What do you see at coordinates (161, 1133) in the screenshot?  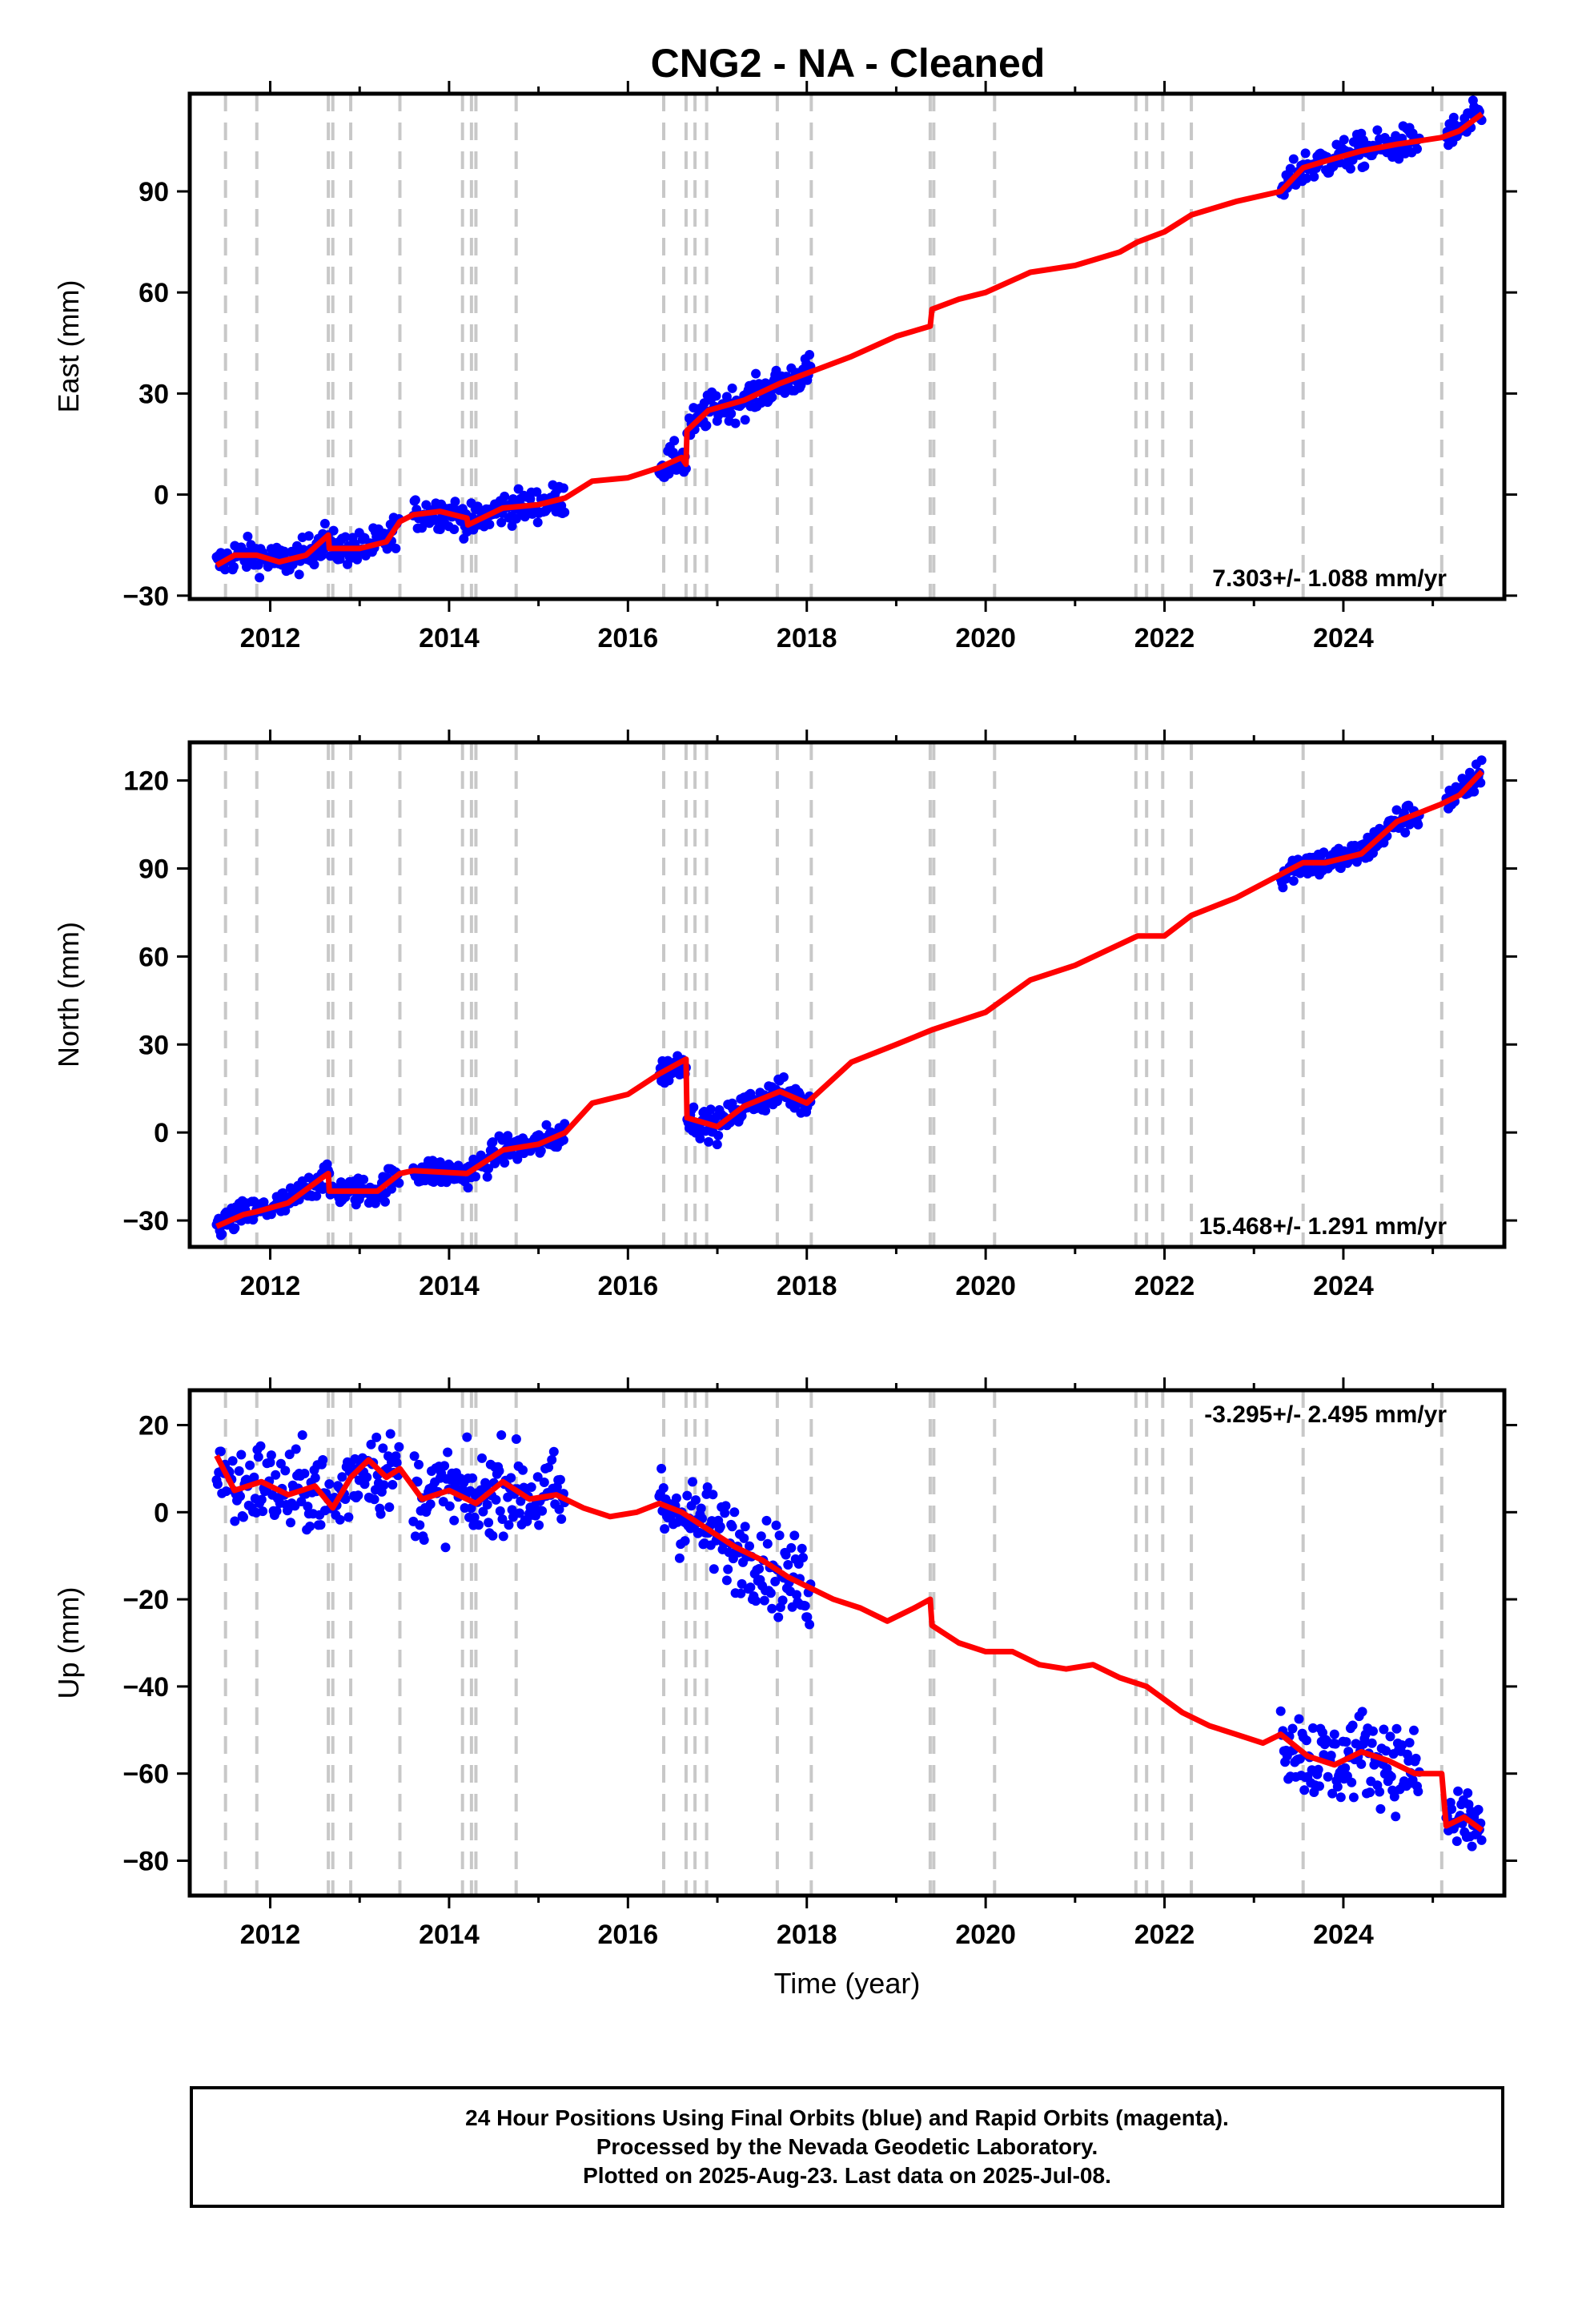 I see `north-y-tick-label: 0` at bounding box center [161, 1133].